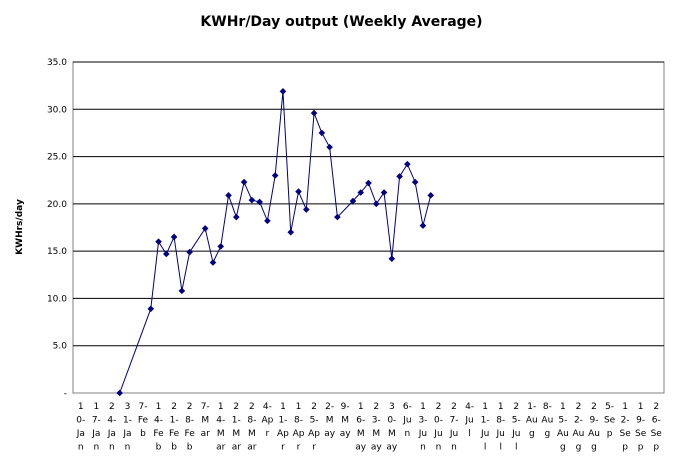  Describe the element at coordinates (485, 427) in the screenshot. I see `x-tick-label: 1 1-Ju l` at that location.